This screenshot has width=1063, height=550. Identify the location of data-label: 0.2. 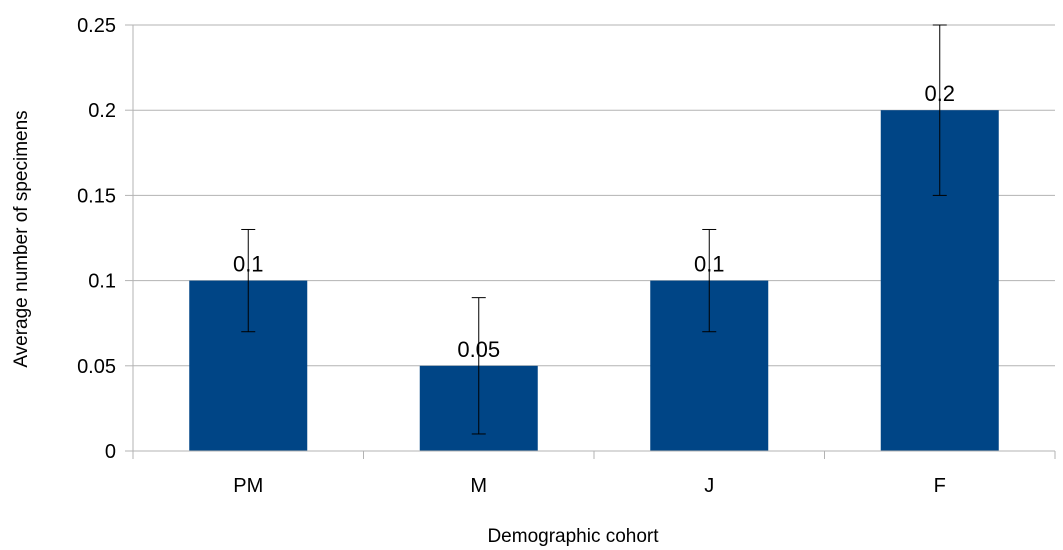
(939, 93).